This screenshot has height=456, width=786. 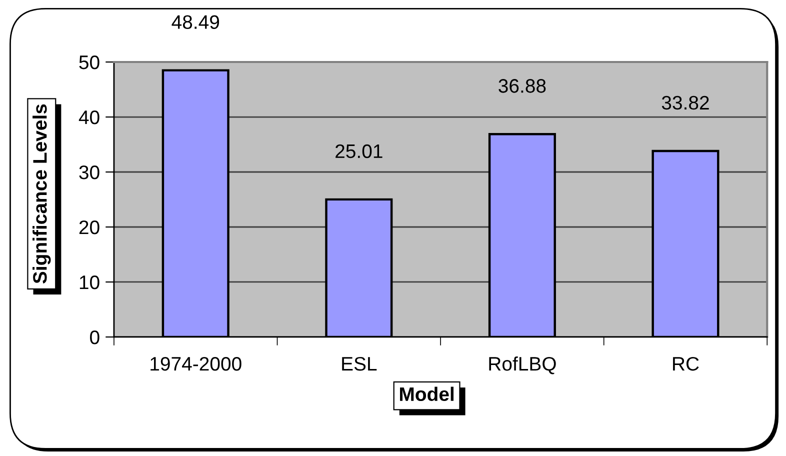 I want to click on data-label: 36.88, so click(x=522, y=86).